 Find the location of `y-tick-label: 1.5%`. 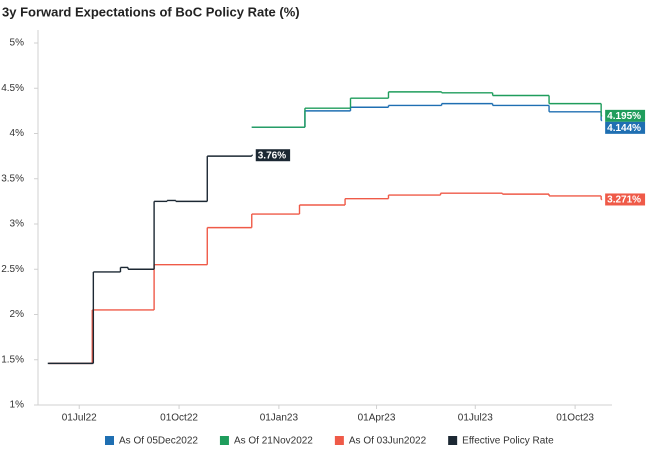

y-tick-label: 1.5% is located at coordinates (12, 359).